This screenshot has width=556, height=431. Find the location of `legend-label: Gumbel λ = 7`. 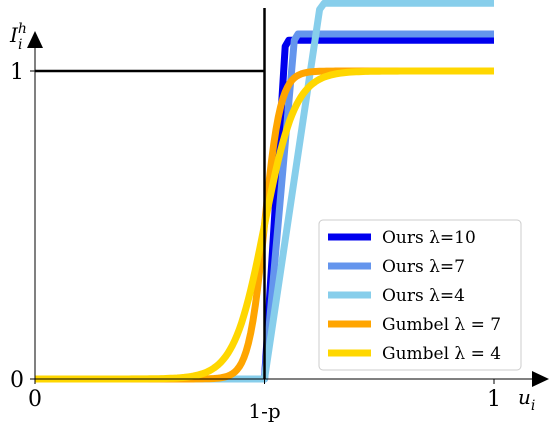

legend-label: Gumbel λ = 7 is located at coordinates (441, 325).